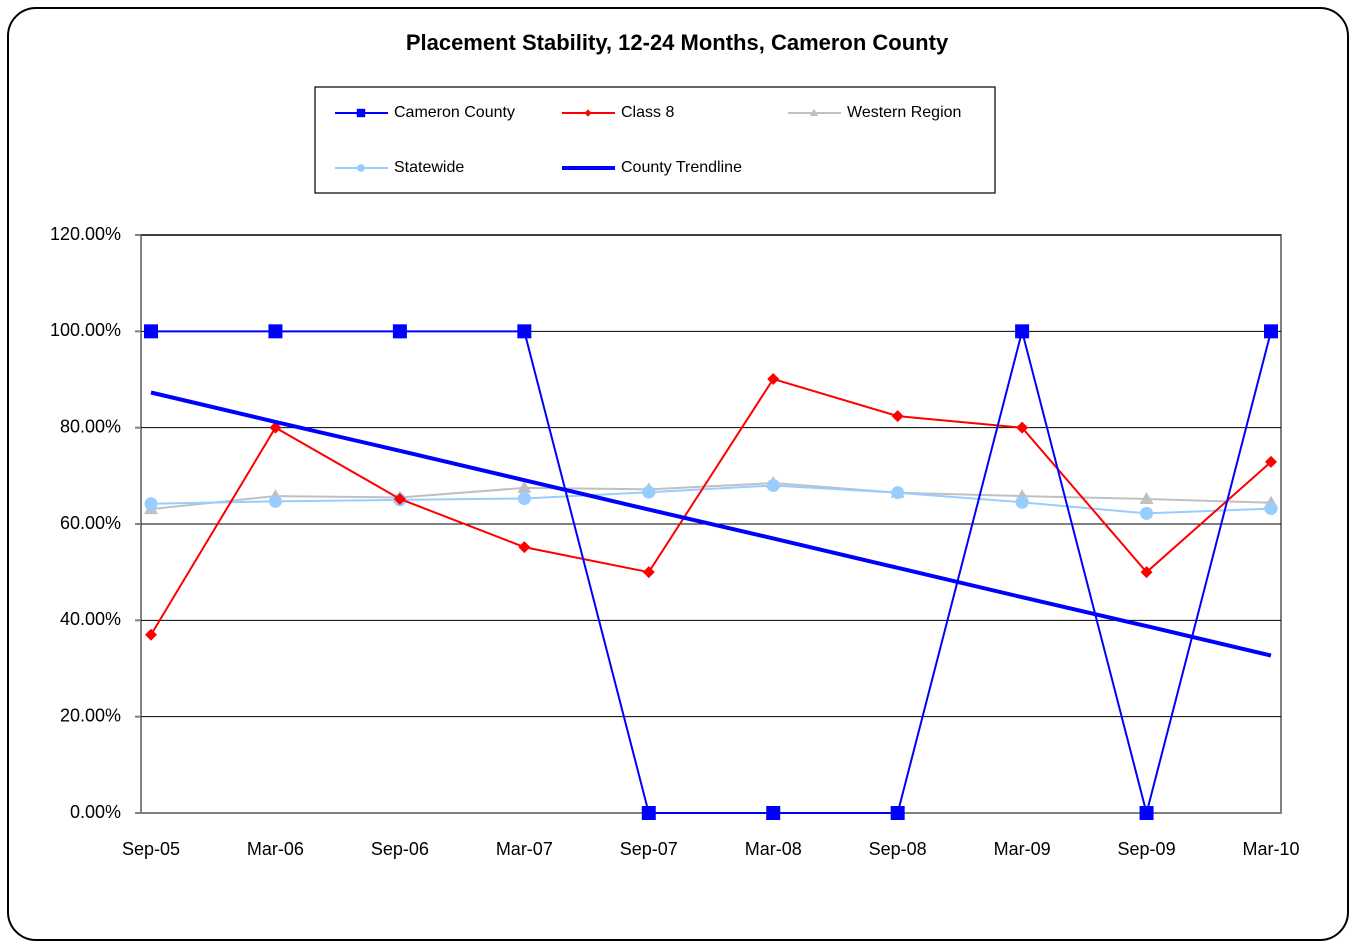 The height and width of the screenshot is (946, 1356). I want to click on legend-label: County Trendline, so click(681, 167).